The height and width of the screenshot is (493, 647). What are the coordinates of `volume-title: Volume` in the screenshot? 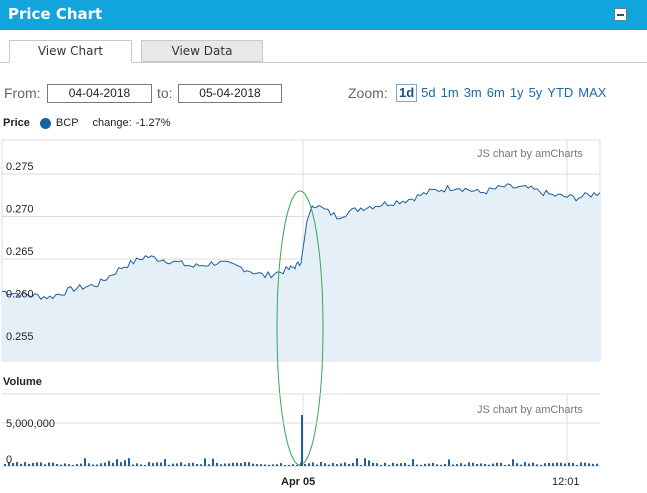 It's located at (22, 382).